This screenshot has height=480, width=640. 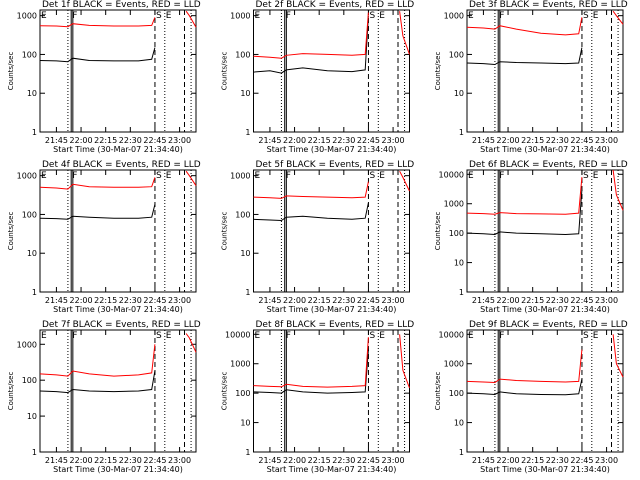 What do you see at coordinates (121, 165) in the screenshot?
I see `panel-title: Det 4f BLACK = Events, RED = LLD` at bounding box center [121, 165].